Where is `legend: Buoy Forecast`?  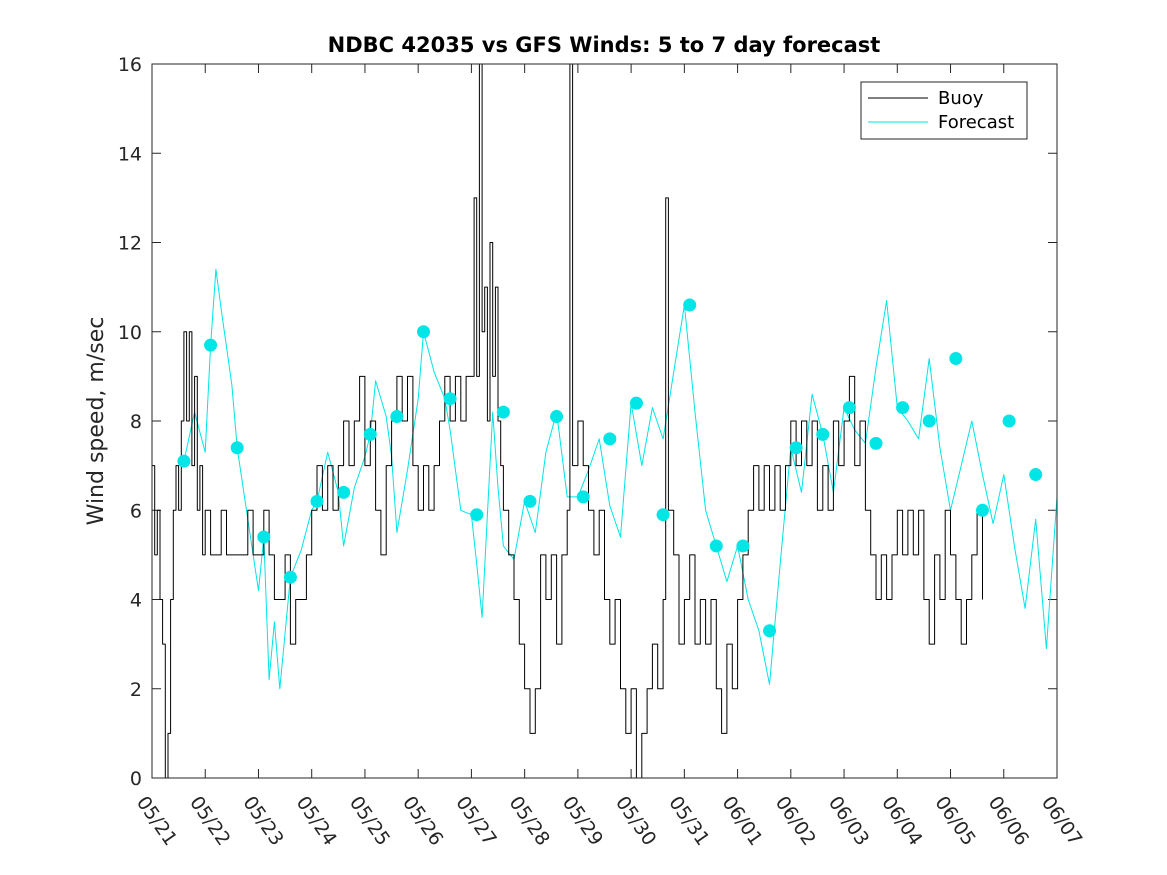
legend: Buoy Forecast is located at coordinates (944, 110).